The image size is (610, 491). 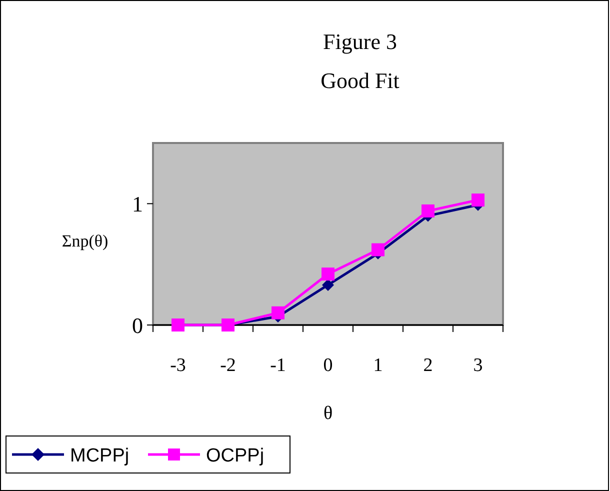 I want to click on legend-label: MCPPj, so click(x=100, y=456).